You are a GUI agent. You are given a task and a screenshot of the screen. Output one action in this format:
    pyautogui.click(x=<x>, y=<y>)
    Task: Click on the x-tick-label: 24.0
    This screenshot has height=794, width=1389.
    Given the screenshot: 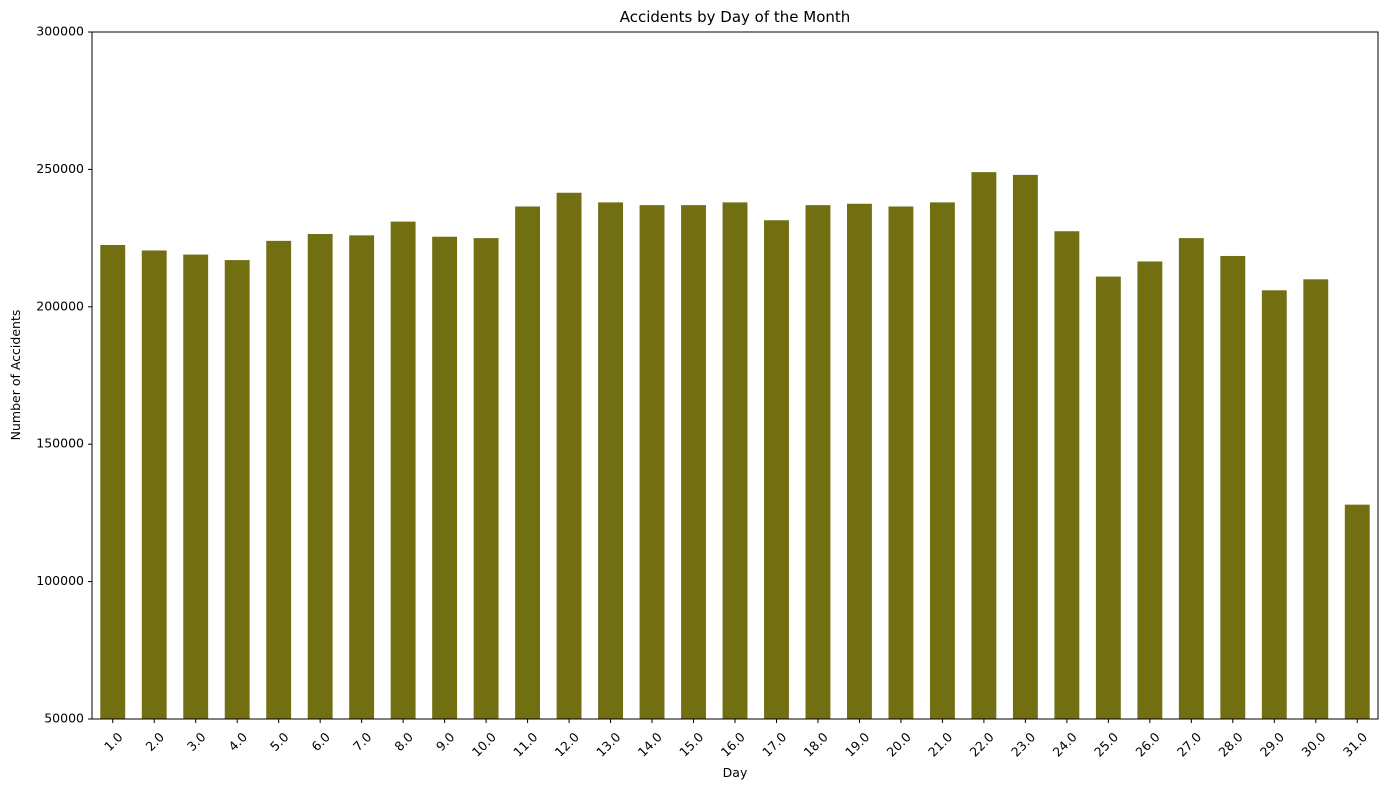 What is the action you would take?
    pyautogui.click(x=1064, y=744)
    